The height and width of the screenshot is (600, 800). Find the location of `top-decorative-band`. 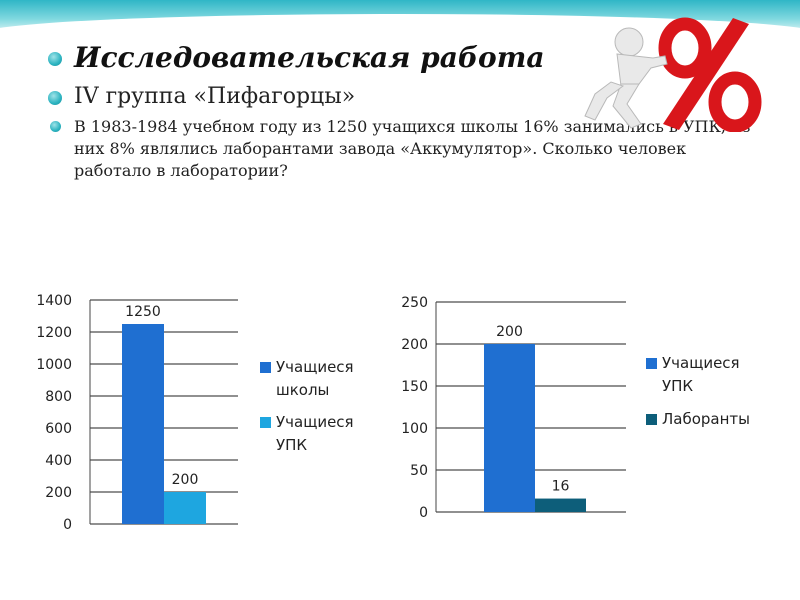

top-decorative-band is located at coordinates (400, 17).